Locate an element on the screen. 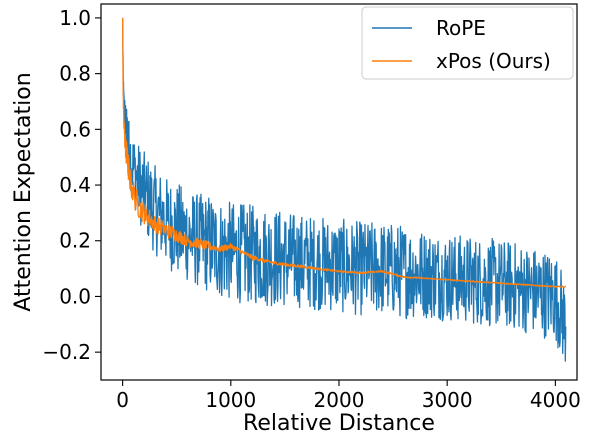 This screenshot has height=439, width=591. legend-box is located at coordinates (467, 43).